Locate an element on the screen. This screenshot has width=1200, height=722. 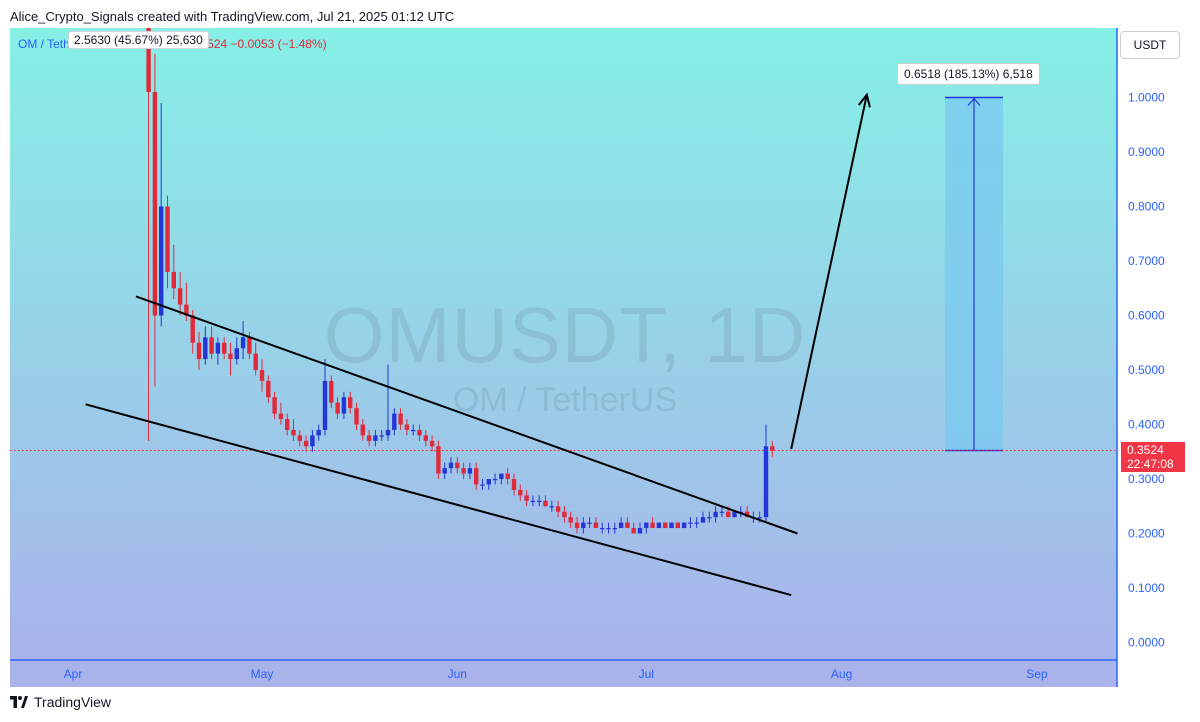
y-tick-label: 0.2000 is located at coordinates (1146, 534).